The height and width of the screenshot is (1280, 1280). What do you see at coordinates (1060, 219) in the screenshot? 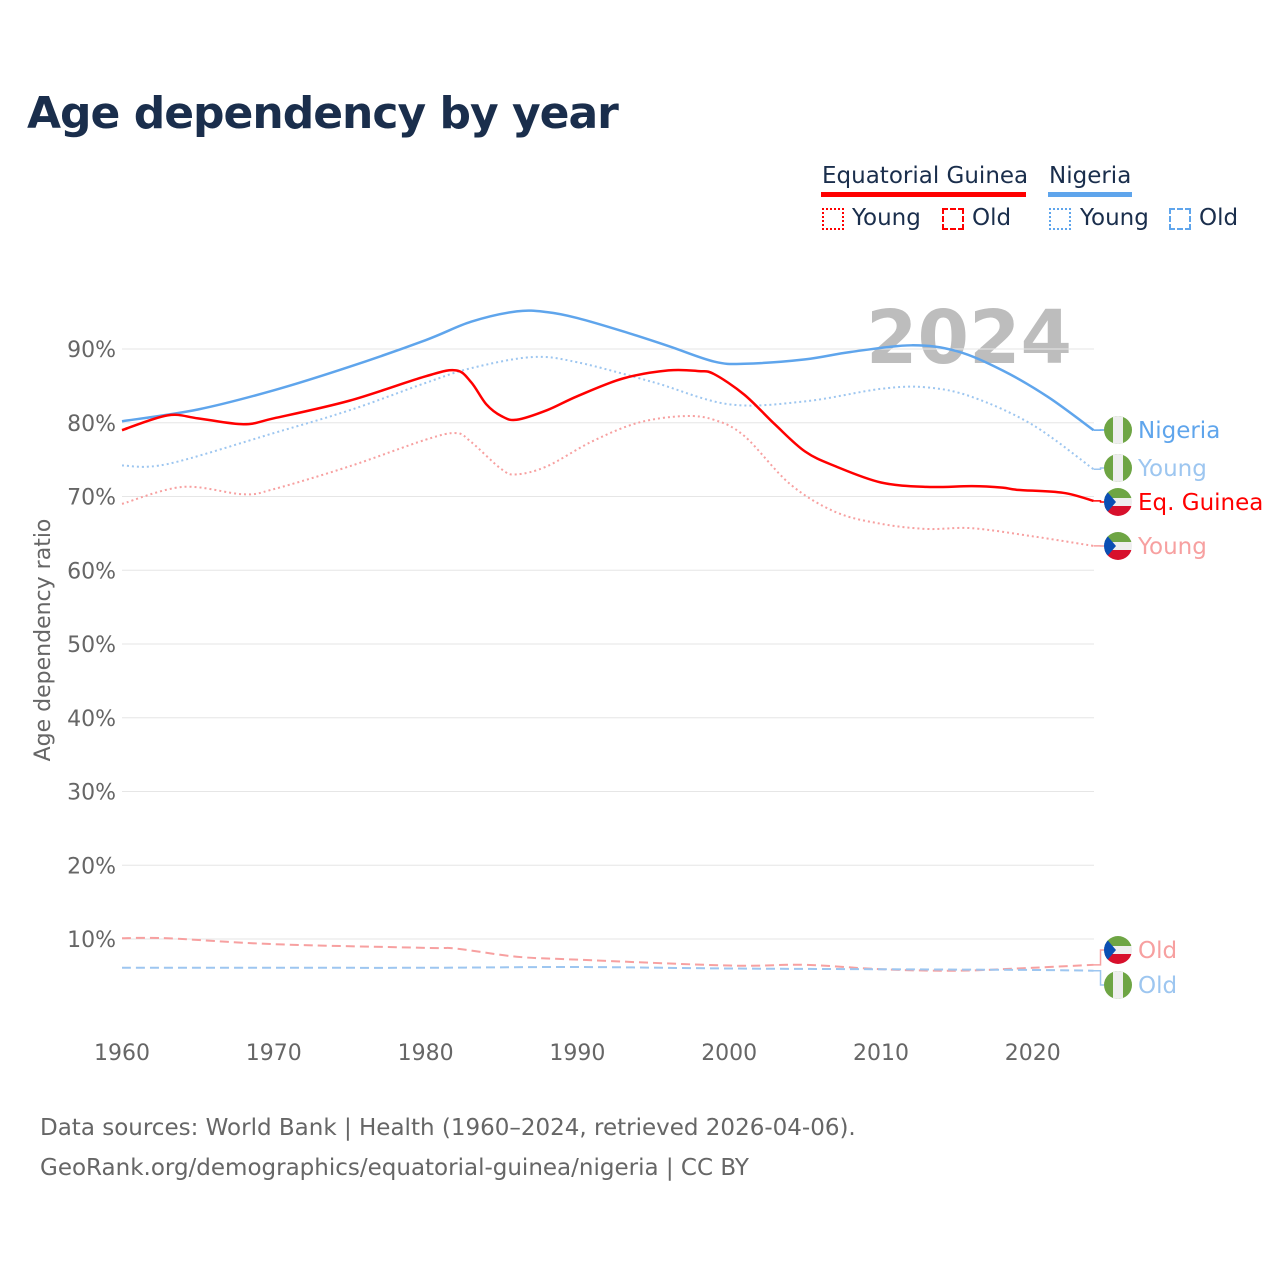
I see `legend-ng-young-swatch` at bounding box center [1060, 219].